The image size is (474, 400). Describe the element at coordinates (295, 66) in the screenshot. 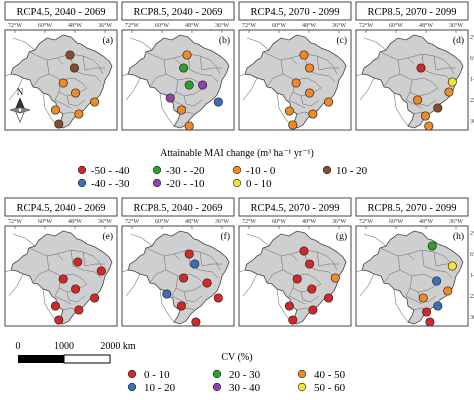

I see `top-panel-3: RCP4.5, 2070 - 2099 72°W 60°W 48°W 36°W (c)` at that location.